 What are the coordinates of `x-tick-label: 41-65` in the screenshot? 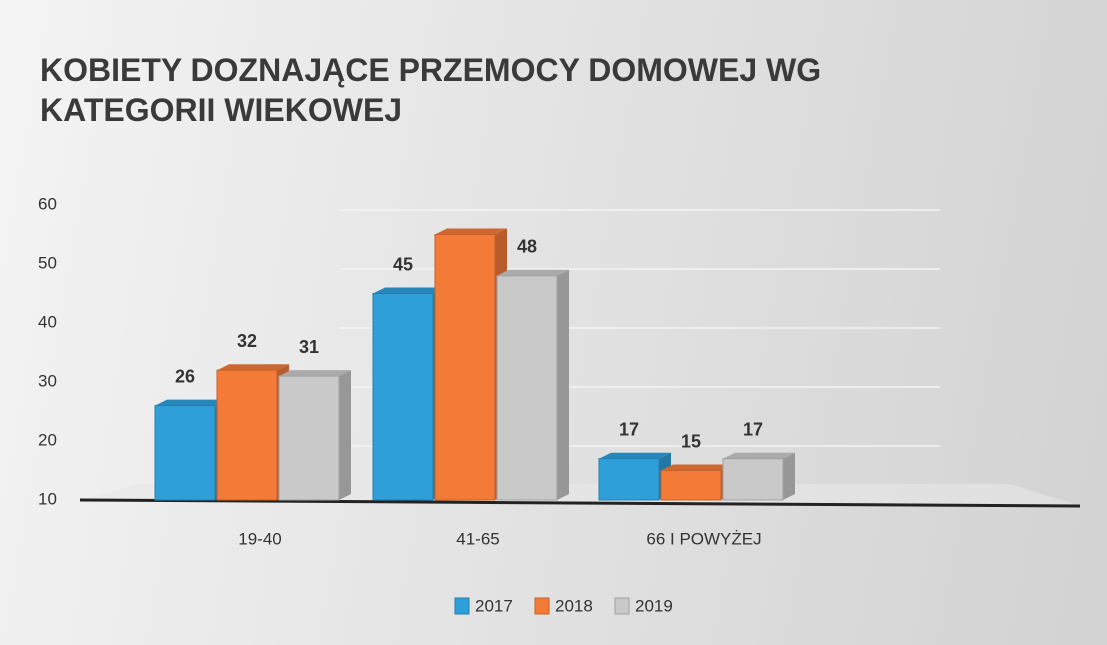 It's located at (477, 538).